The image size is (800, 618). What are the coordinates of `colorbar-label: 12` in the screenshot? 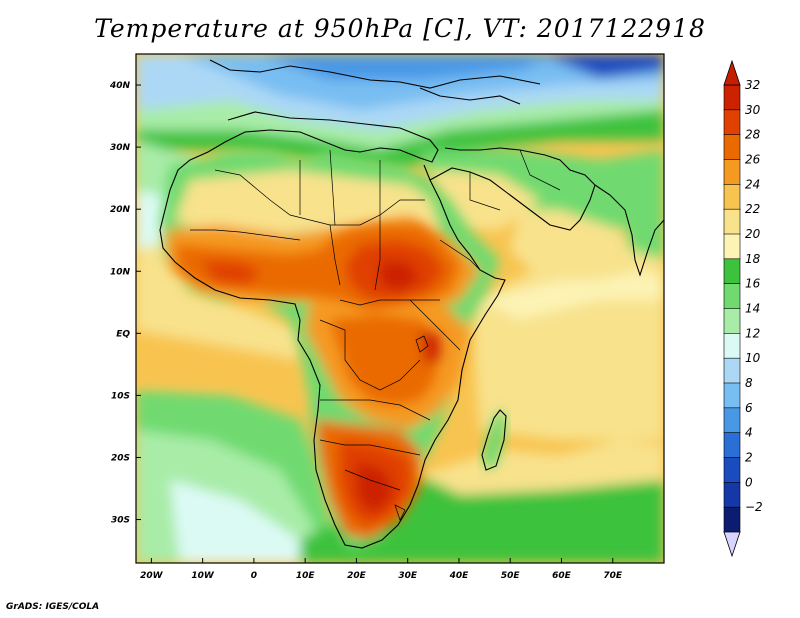 It's located at (752, 333).